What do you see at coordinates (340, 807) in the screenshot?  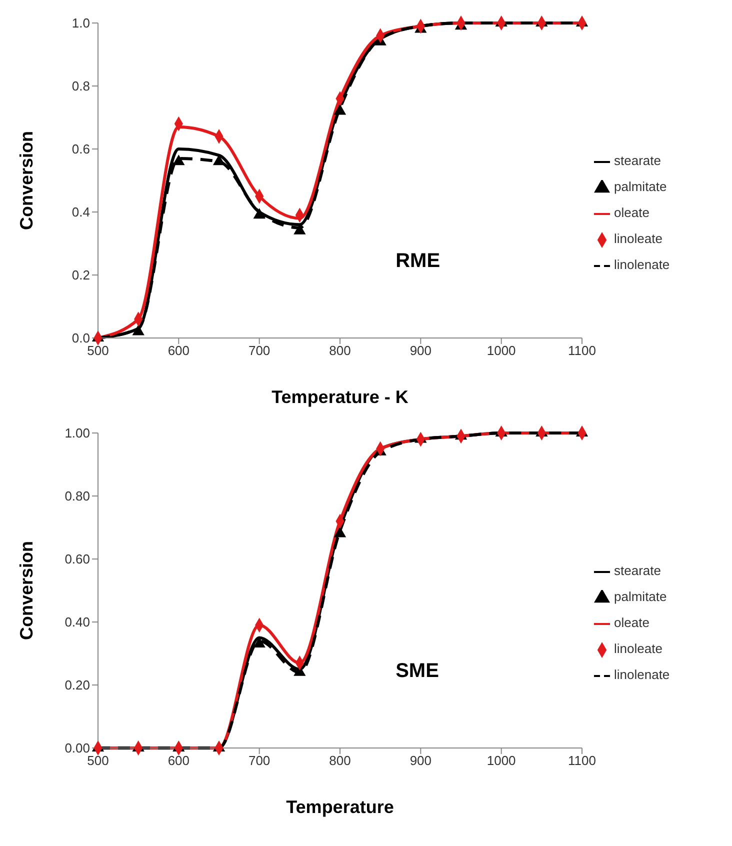 I see `x-axis-title: Temperature` at bounding box center [340, 807].